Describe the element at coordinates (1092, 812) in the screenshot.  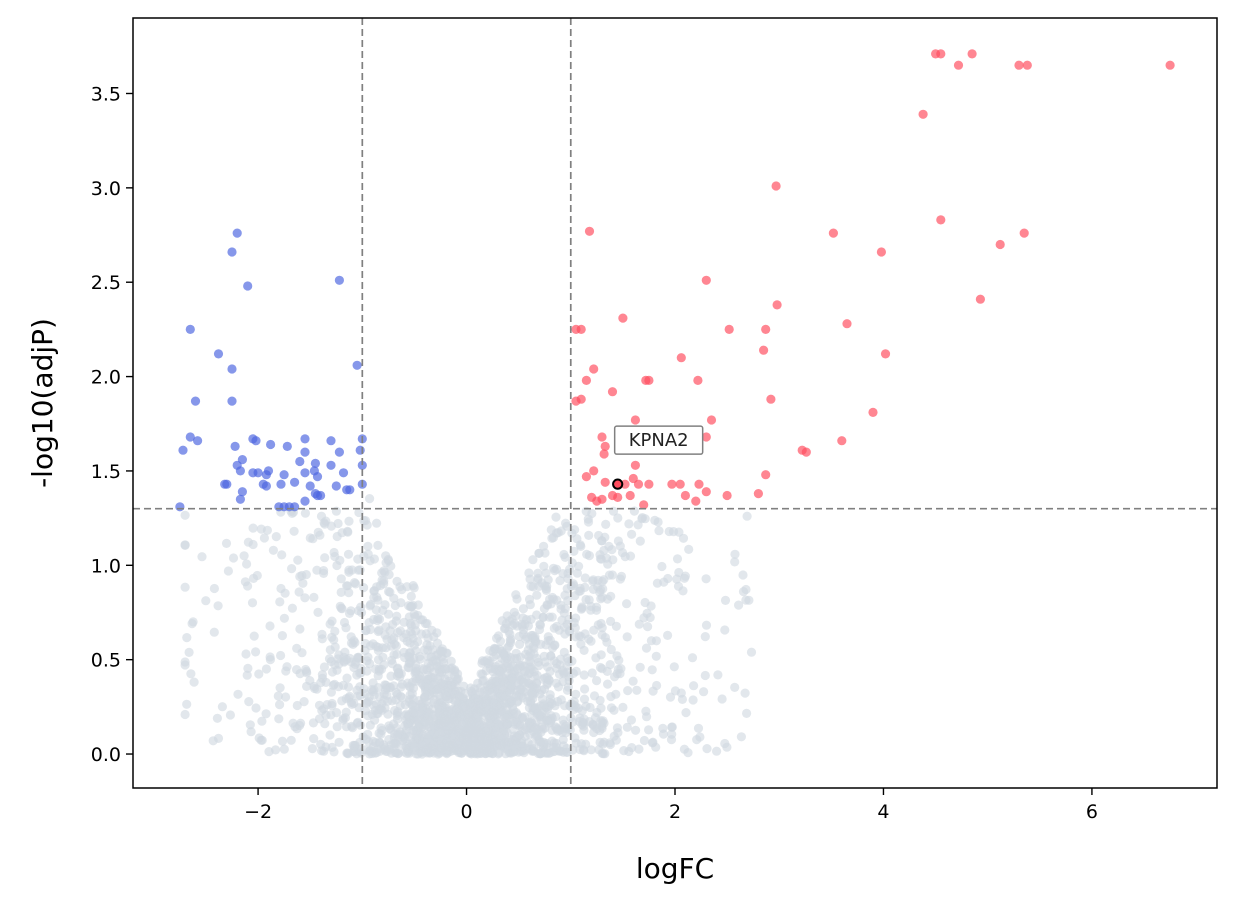
I see `x-tick-label: 6` at that location.